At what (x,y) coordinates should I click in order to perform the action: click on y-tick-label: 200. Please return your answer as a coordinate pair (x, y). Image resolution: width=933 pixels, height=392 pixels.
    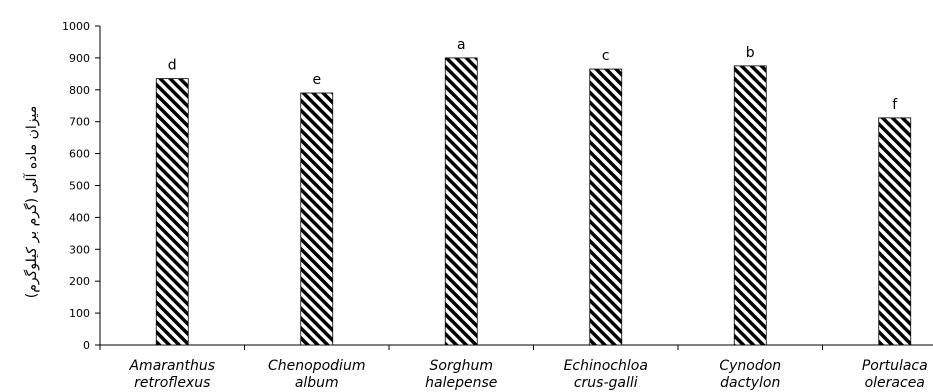
    Looking at the image, I should click on (79, 281).